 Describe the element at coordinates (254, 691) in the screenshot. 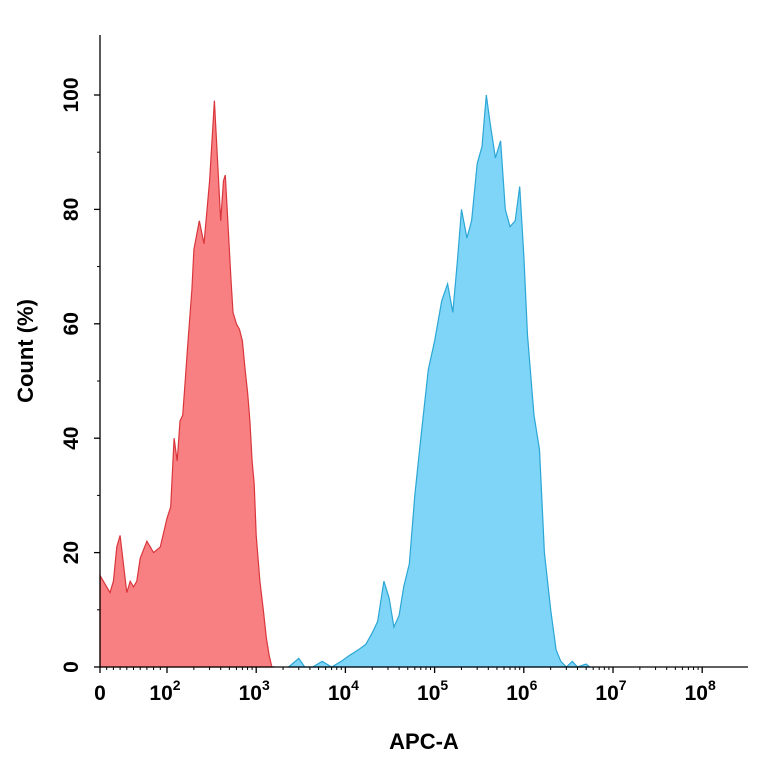

I see `x-tick-label: 10³` at that location.